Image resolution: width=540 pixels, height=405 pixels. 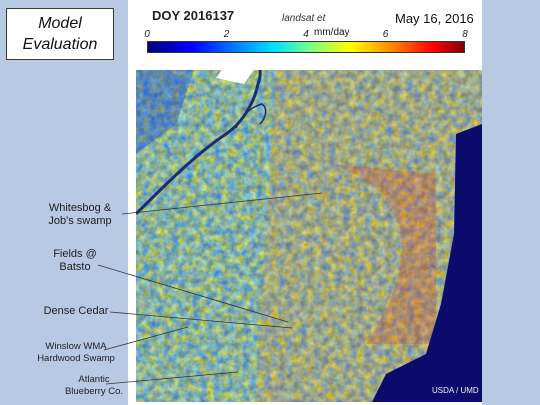 What do you see at coordinates (147, 34) in the screenshot?
I see `colorbar-tick-0: 0` at bounding box center [147, 34].